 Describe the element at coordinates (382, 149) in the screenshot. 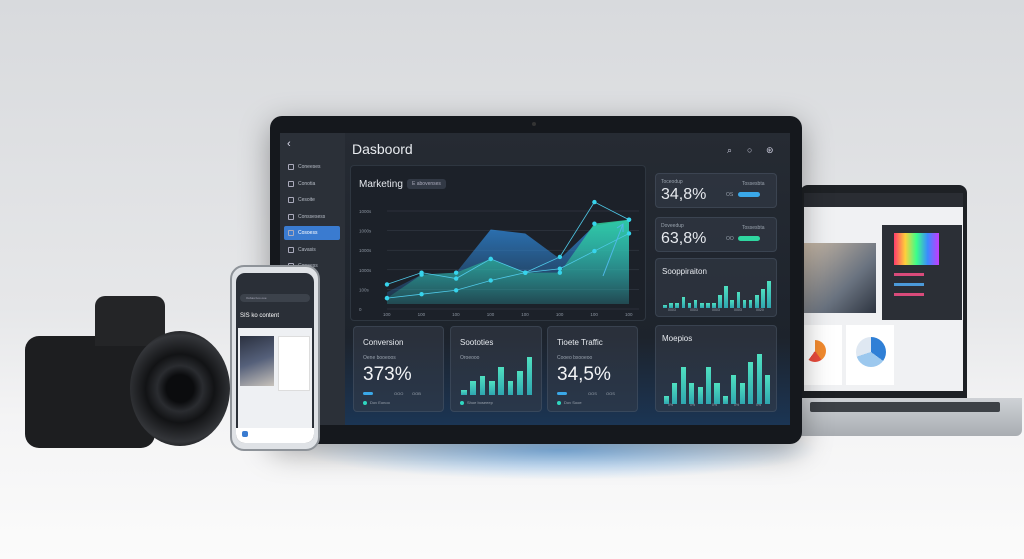

I see `page-title: Dasboord` at that location.